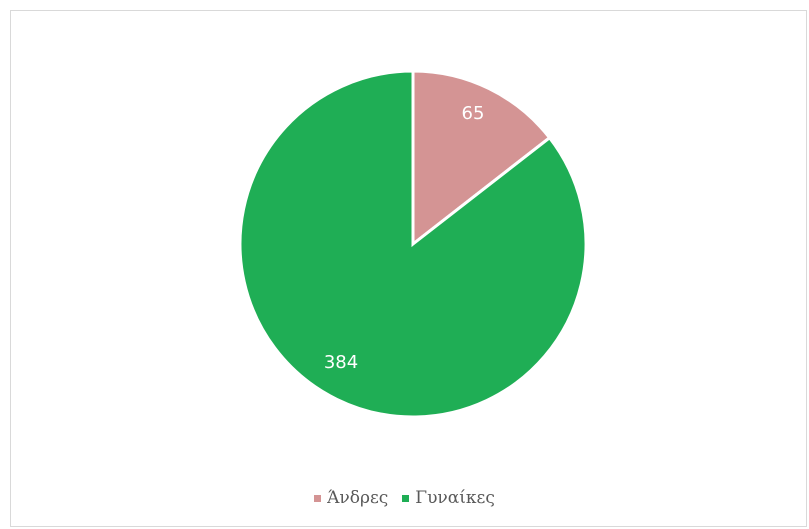 The width and height of the screenshot is (809, 529). I want to click on legend: Άνδρες Γυναίκες, so click(404, 498).